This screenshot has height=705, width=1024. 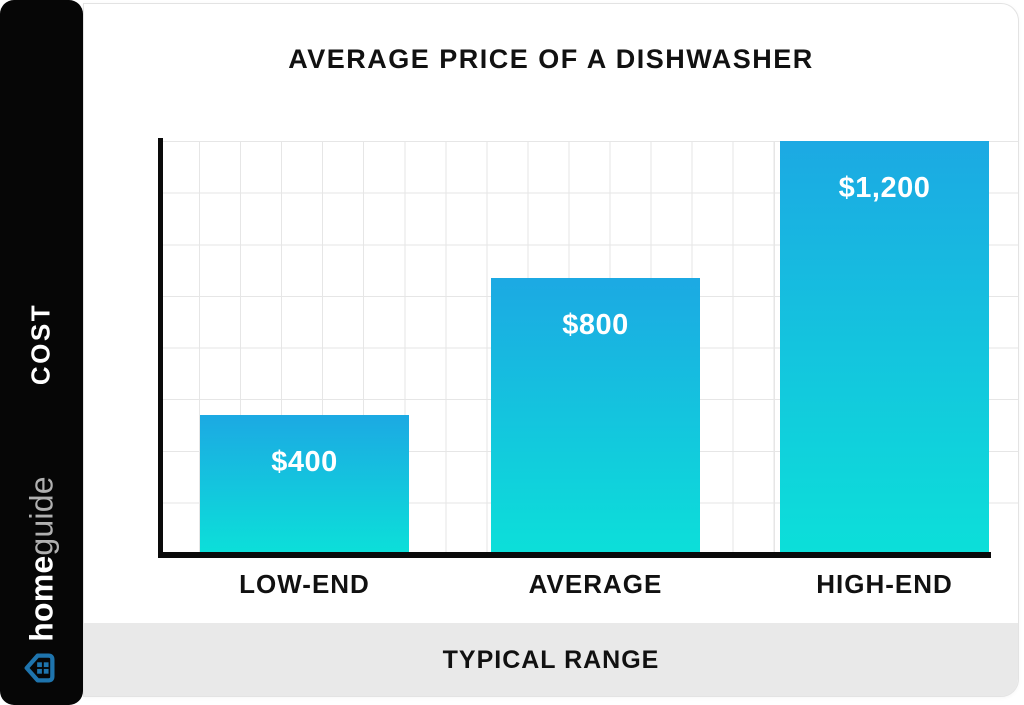 I want to click on brand-text-guide: guide, so click(x=41, y=516).